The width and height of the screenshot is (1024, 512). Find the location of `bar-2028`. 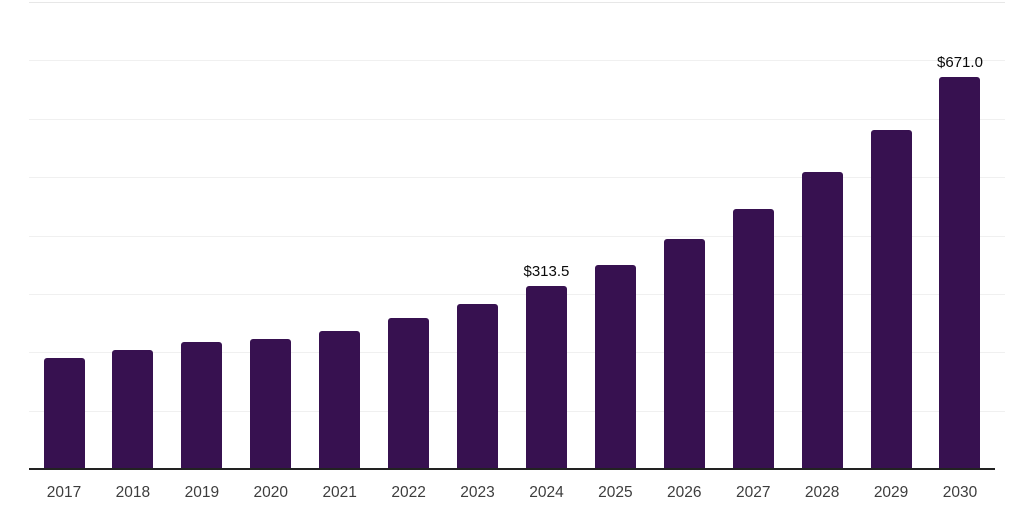

bar-2028 is located at coordinates (822, 320).